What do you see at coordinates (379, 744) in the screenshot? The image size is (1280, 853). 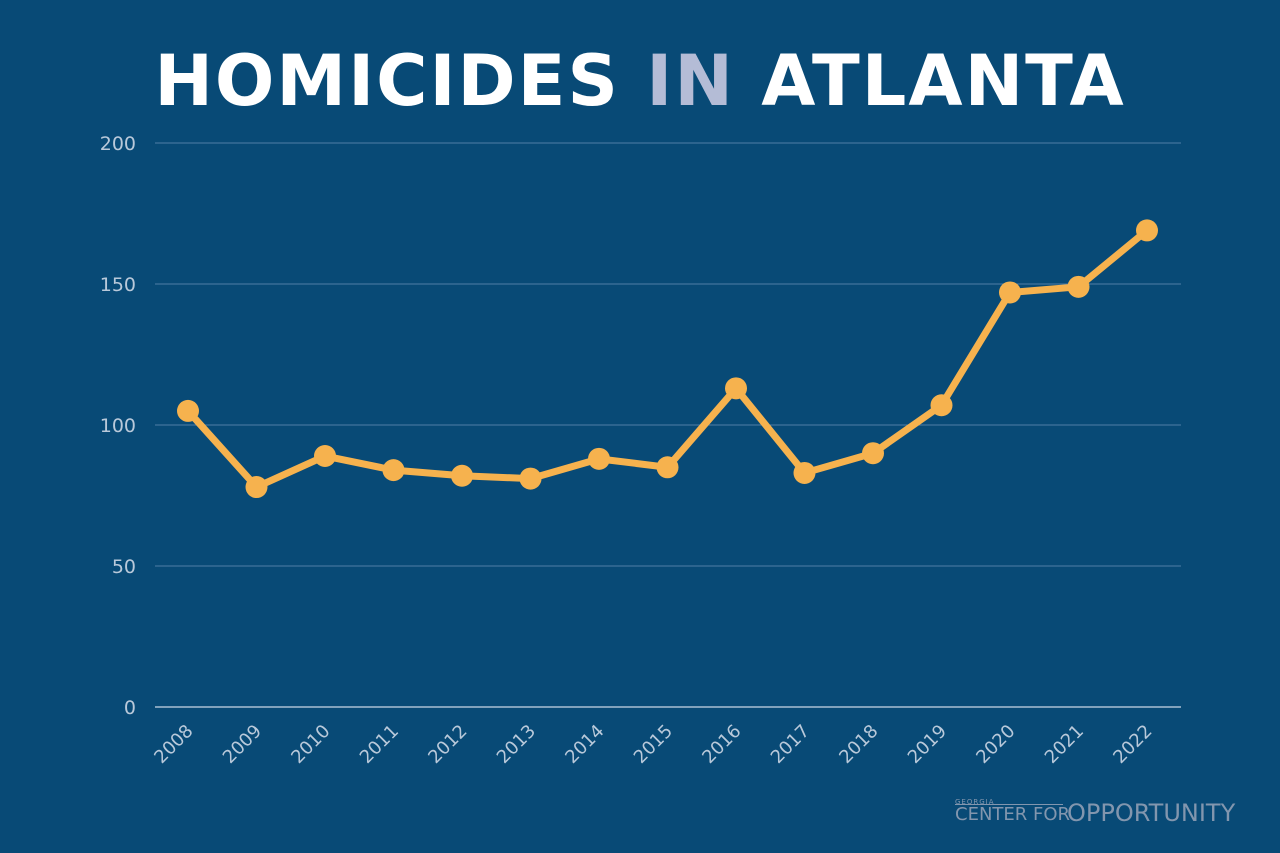 I see `x-tick-label: 2011` at bounding box center [379, 744].